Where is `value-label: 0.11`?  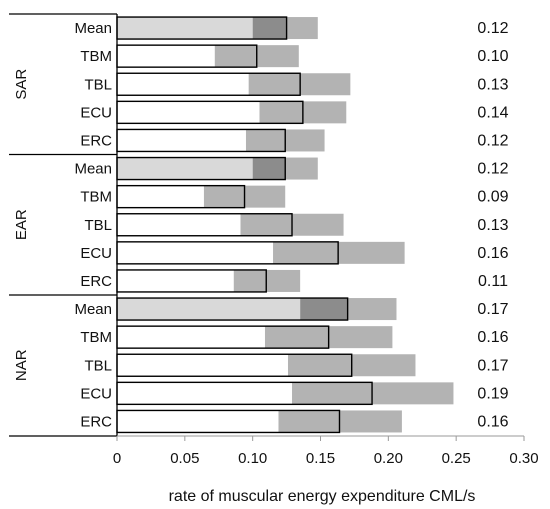
value-label: 0.11 is located at coordinates (493, 281).